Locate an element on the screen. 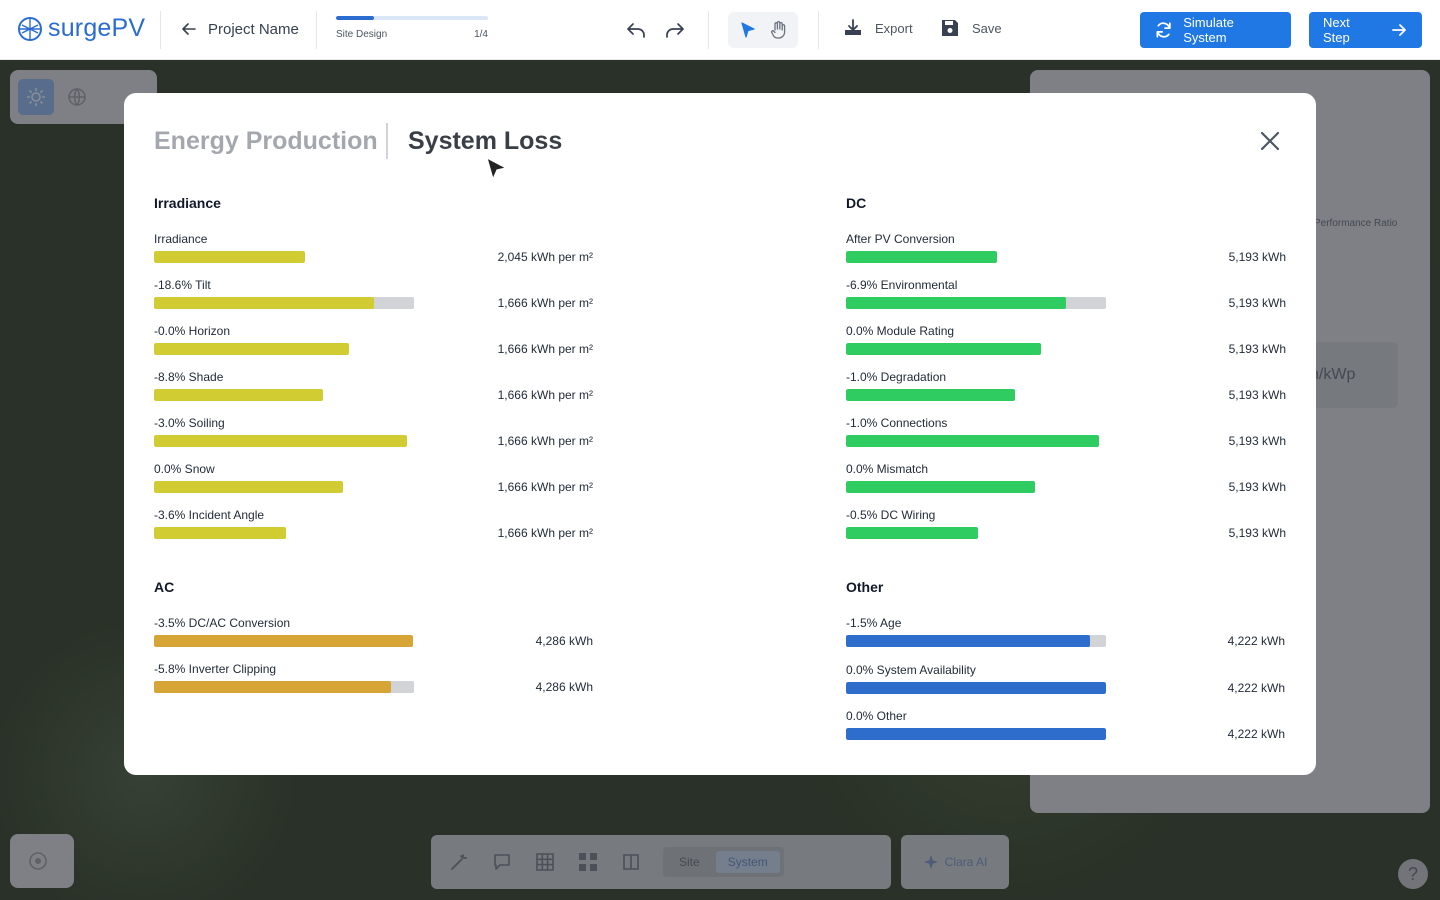  mouse-pointer-icon is located at coordinates (496, 168).